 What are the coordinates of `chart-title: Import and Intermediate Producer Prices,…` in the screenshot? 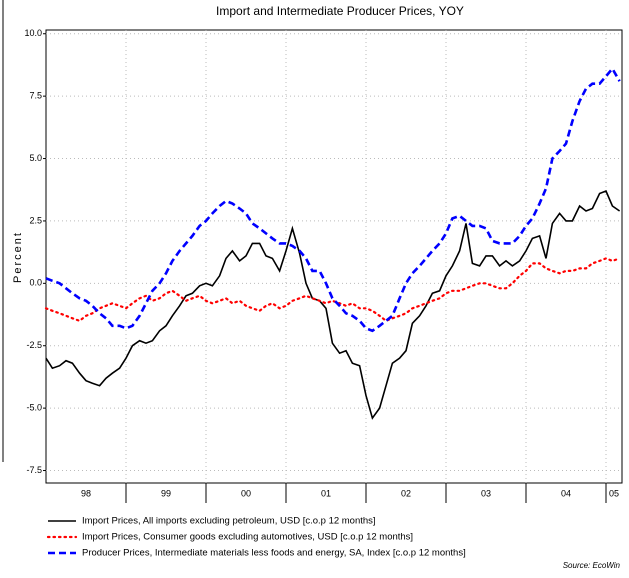 It's located at (340, 11).